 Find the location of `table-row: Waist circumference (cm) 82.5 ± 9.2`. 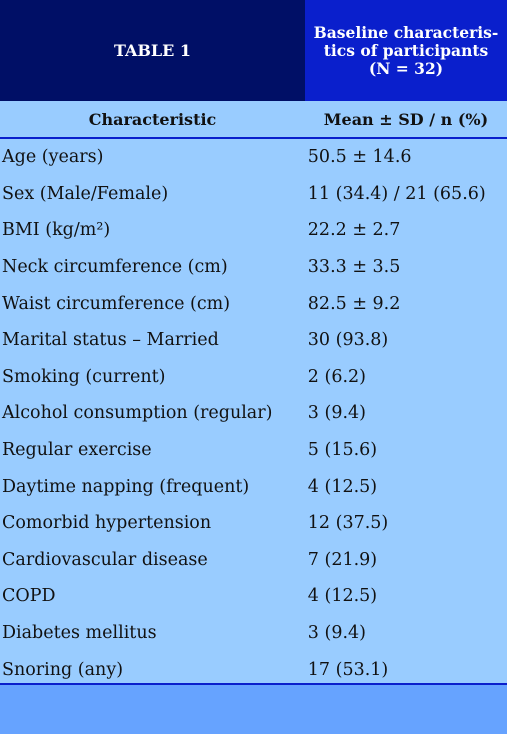

table-row: Waist circumference (cm) 82.5 ± 9.2 is located at coordinates (253, 303).